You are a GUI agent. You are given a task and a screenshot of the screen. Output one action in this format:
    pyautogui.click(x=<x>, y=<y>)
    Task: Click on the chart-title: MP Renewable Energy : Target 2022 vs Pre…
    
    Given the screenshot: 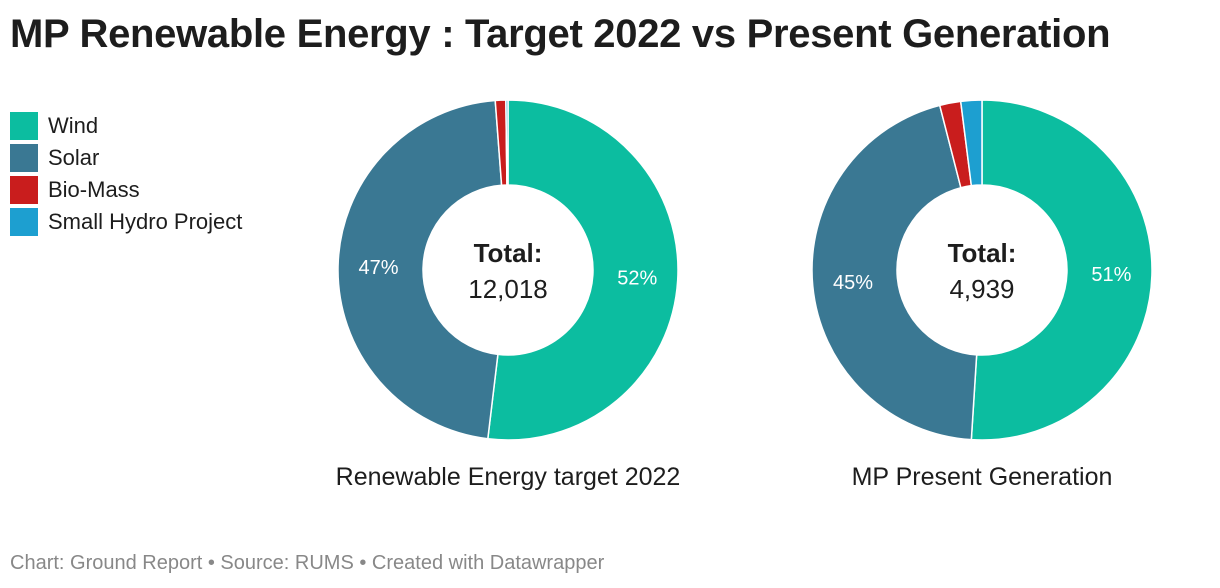 What is the action you would take?
    pyautogui.click(x=560, y=34)
    